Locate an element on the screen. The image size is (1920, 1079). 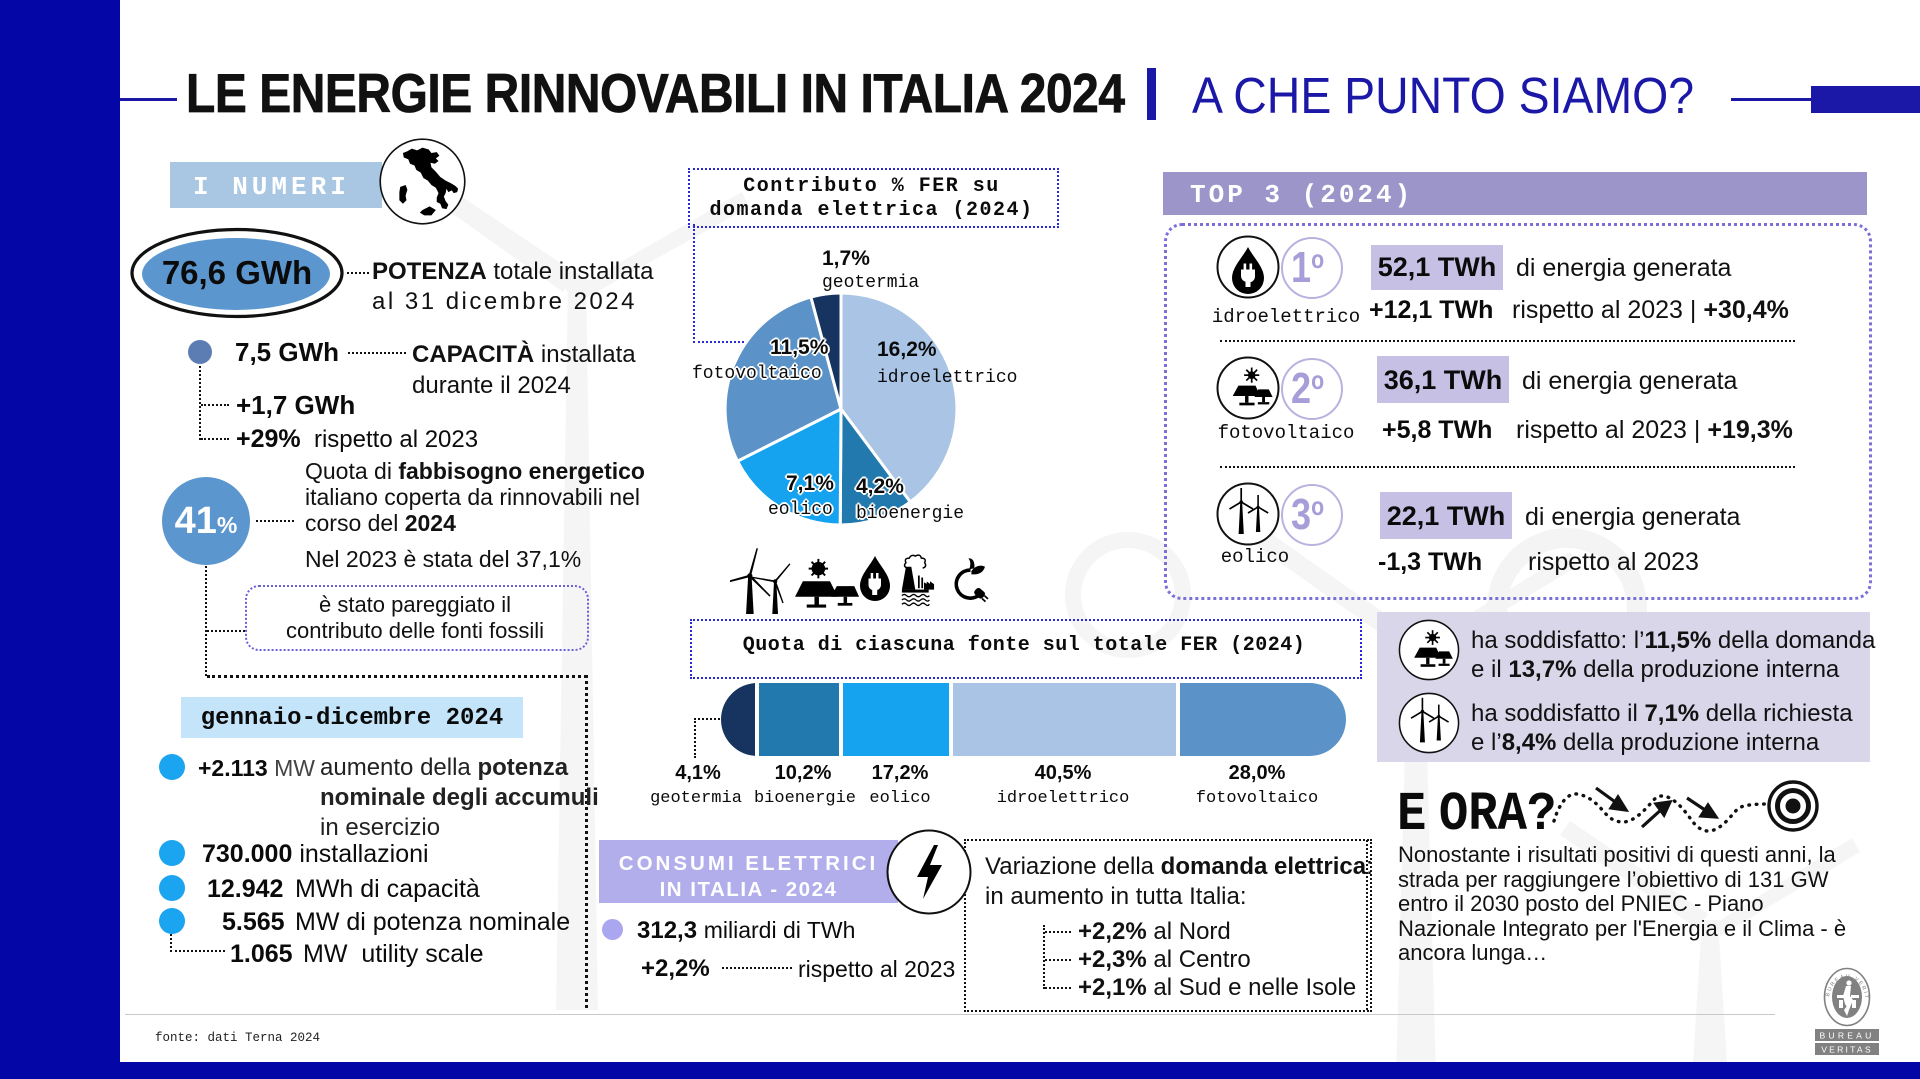
svg-text: VERITAS is located at coordinates (1847, 1050).